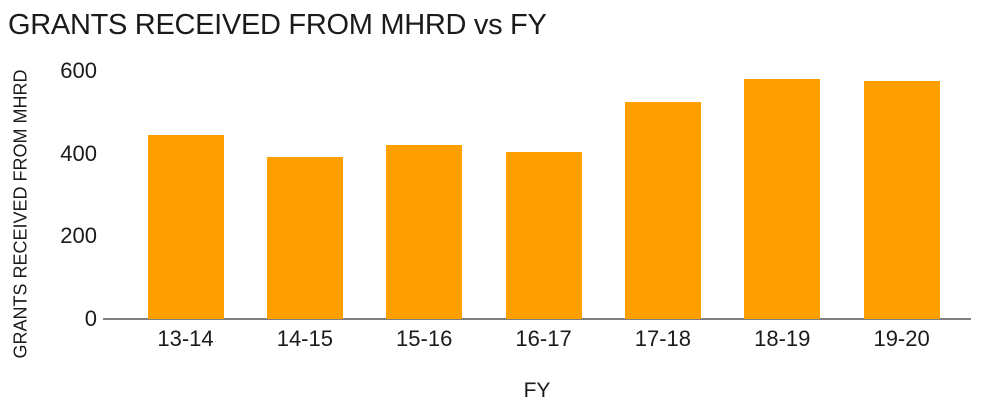  I want to click on x-tick-label: 19-20, so click(901, 338).